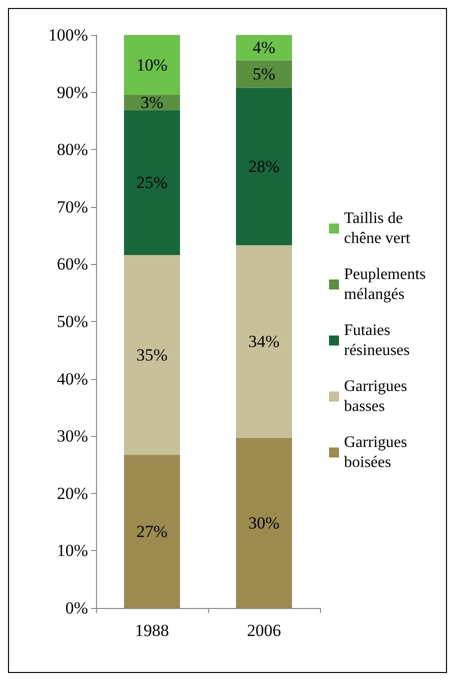  I want to click on y-tick-label: 70%, so click(72, 206).